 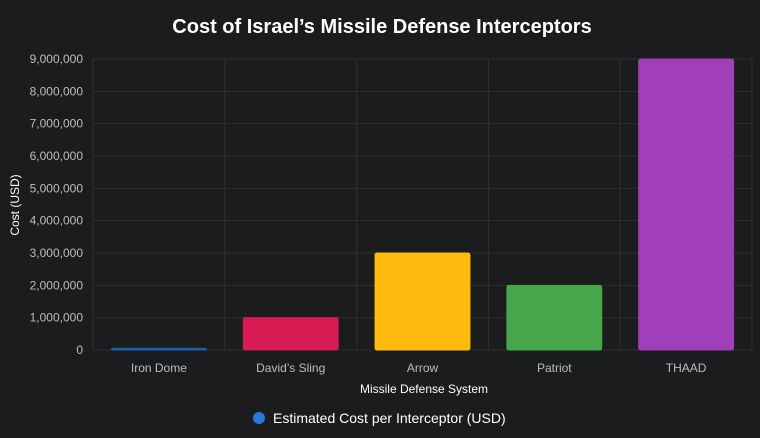 I want to click on legend-label: Estimated Cost per Interceptor (USD), so click(x=389, y=418).